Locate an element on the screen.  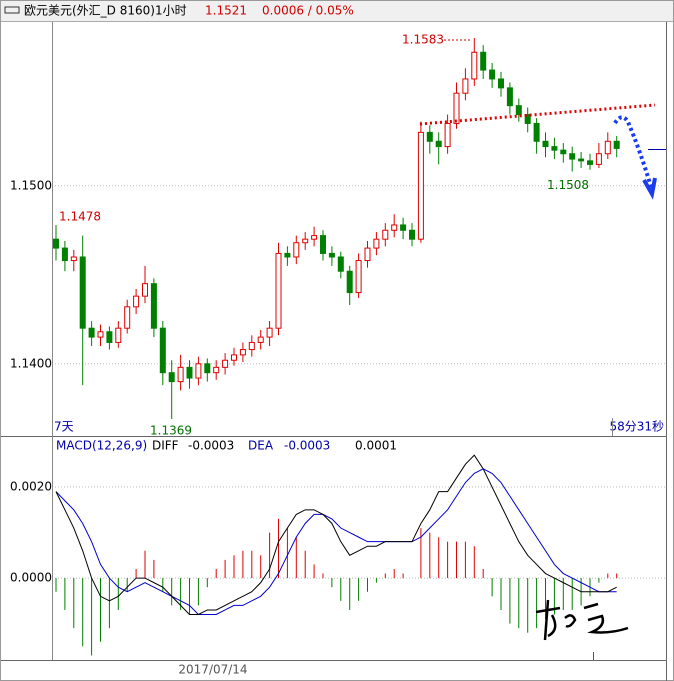
header-bar is located at coordinates (337, 11).